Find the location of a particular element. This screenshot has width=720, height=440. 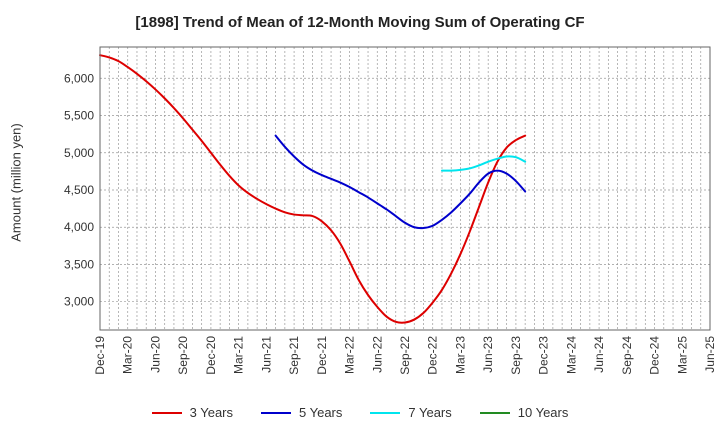

legend-label: 10 Years is located at coordinates (543, 412).